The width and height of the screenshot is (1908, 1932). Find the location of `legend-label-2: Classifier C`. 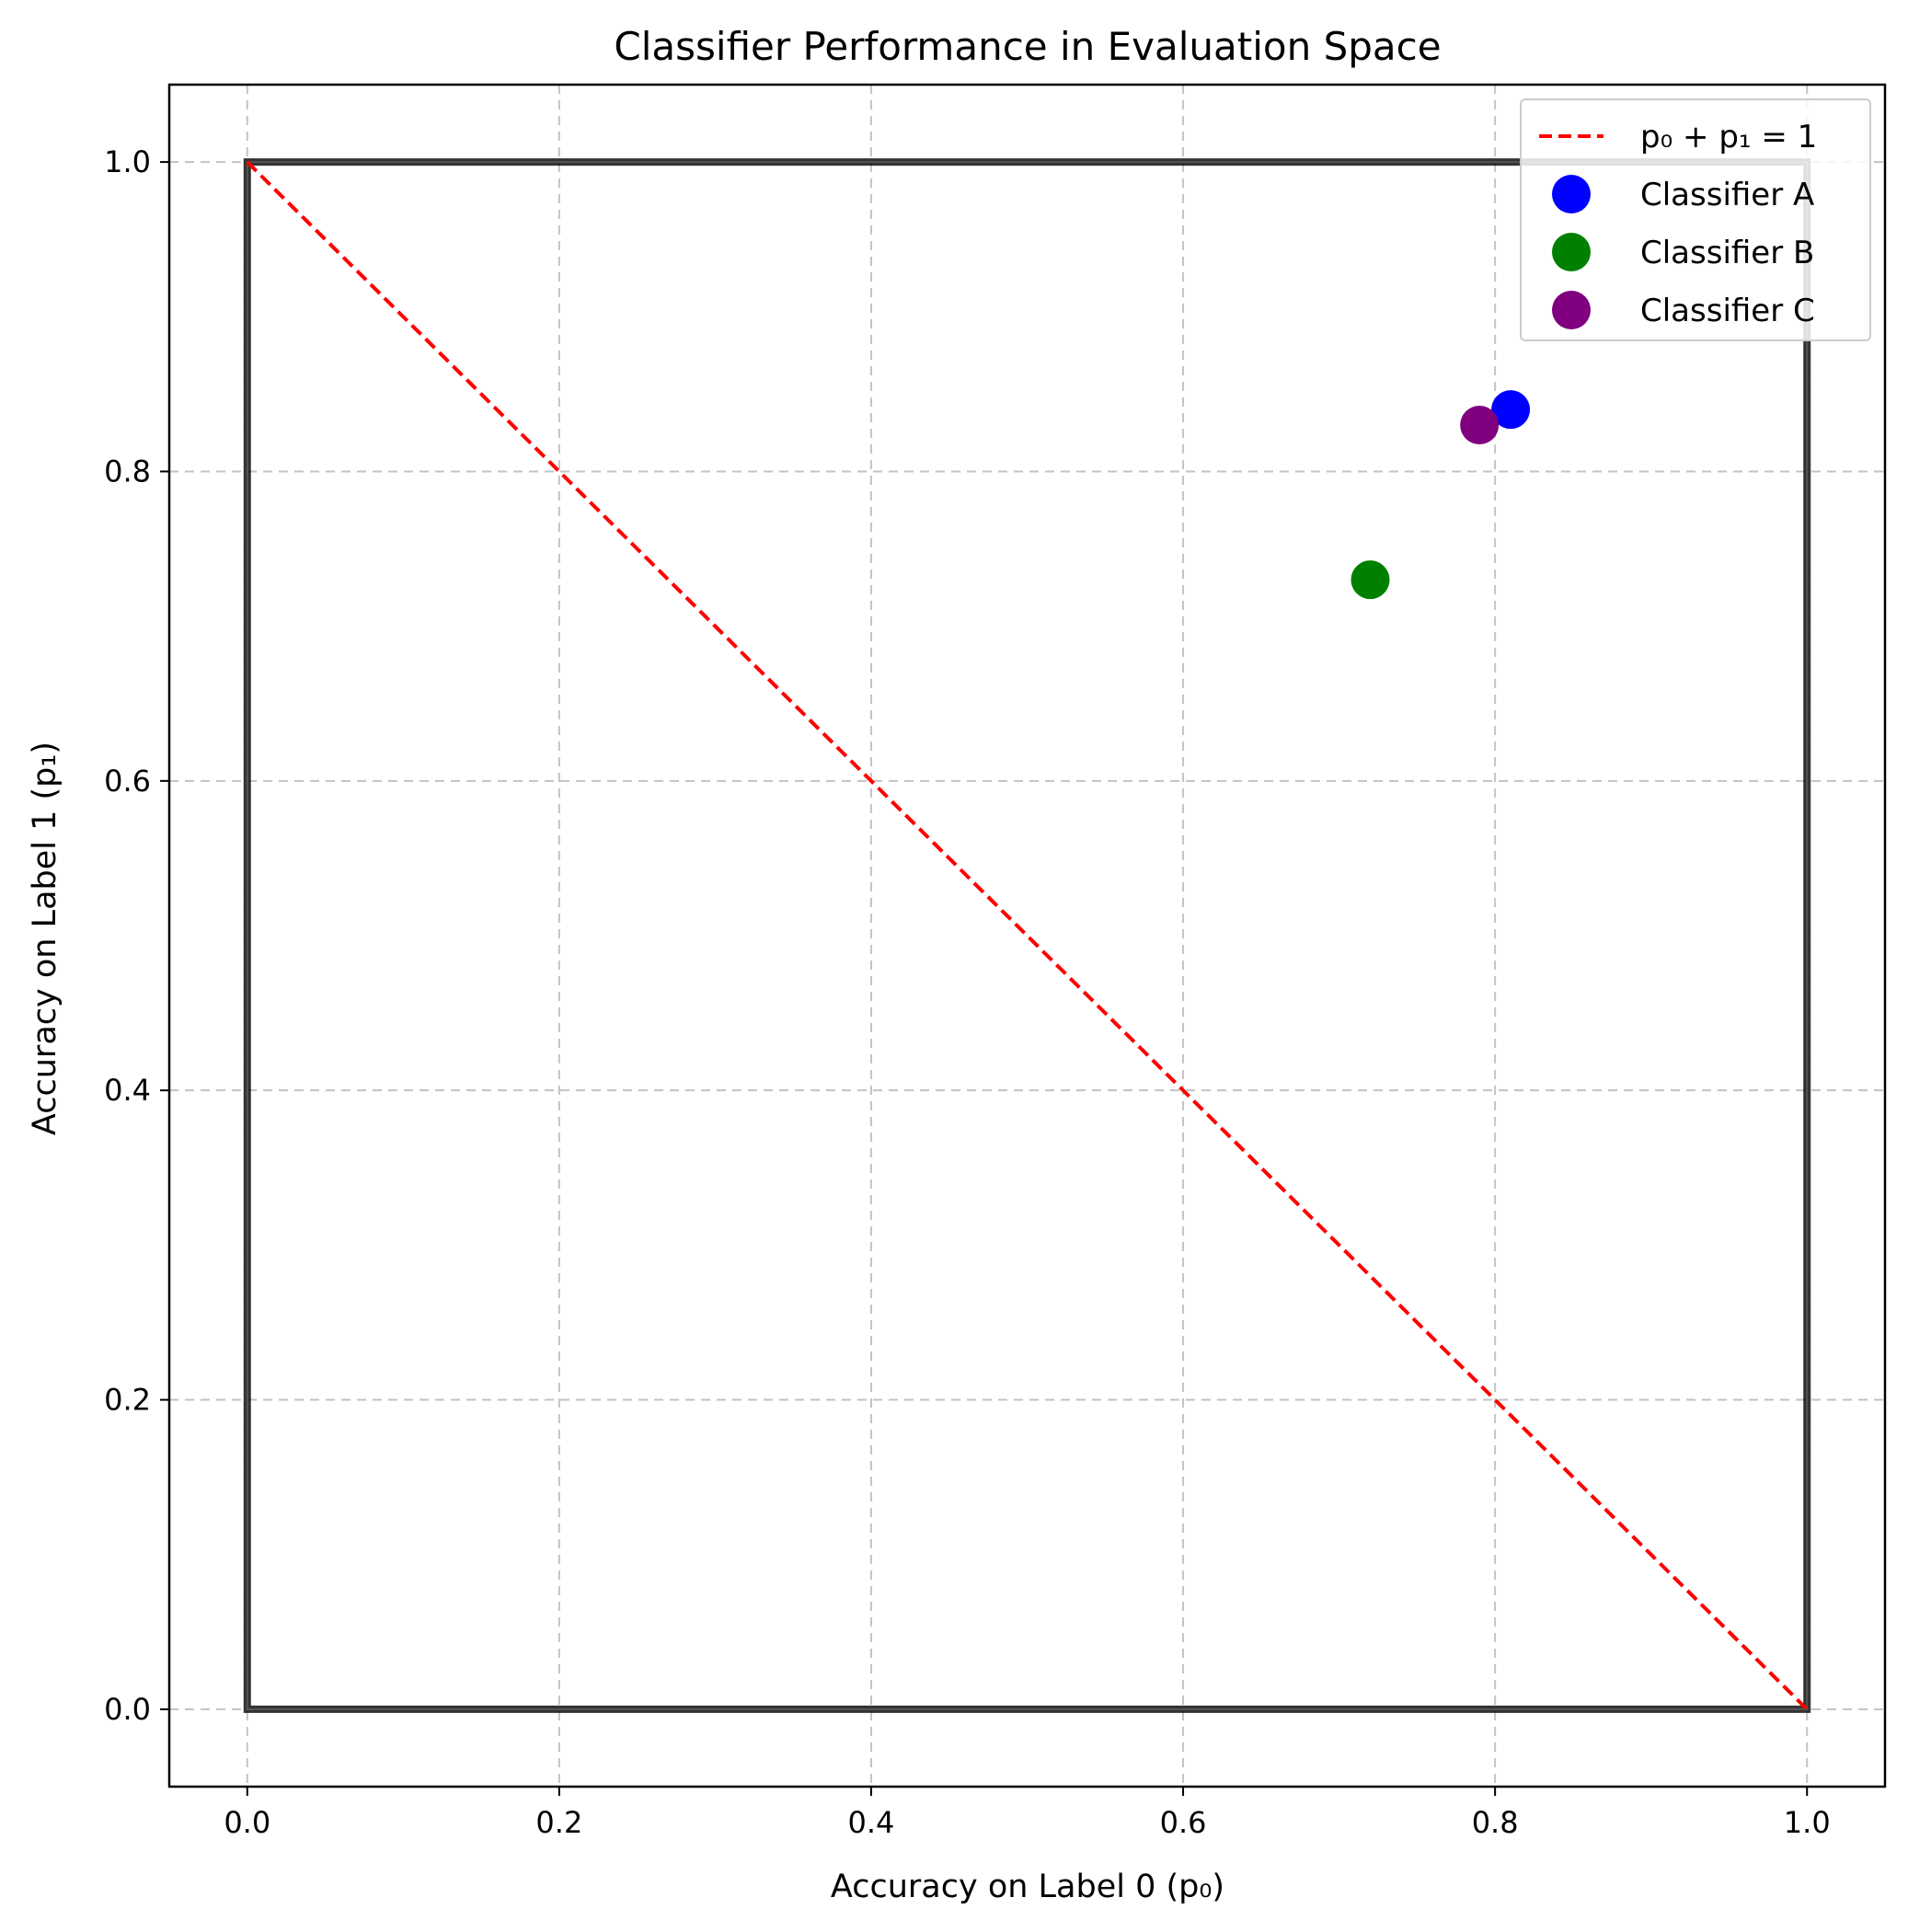

legend-label-2: Classifier C is located at coordinates (1727, 311).